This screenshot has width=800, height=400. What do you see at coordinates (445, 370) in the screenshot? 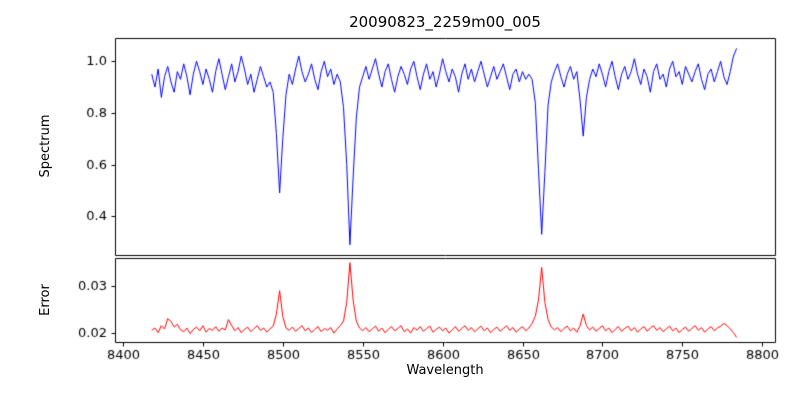
I see `x-axis-label: Wavelength` at bounding box center [445, 370].